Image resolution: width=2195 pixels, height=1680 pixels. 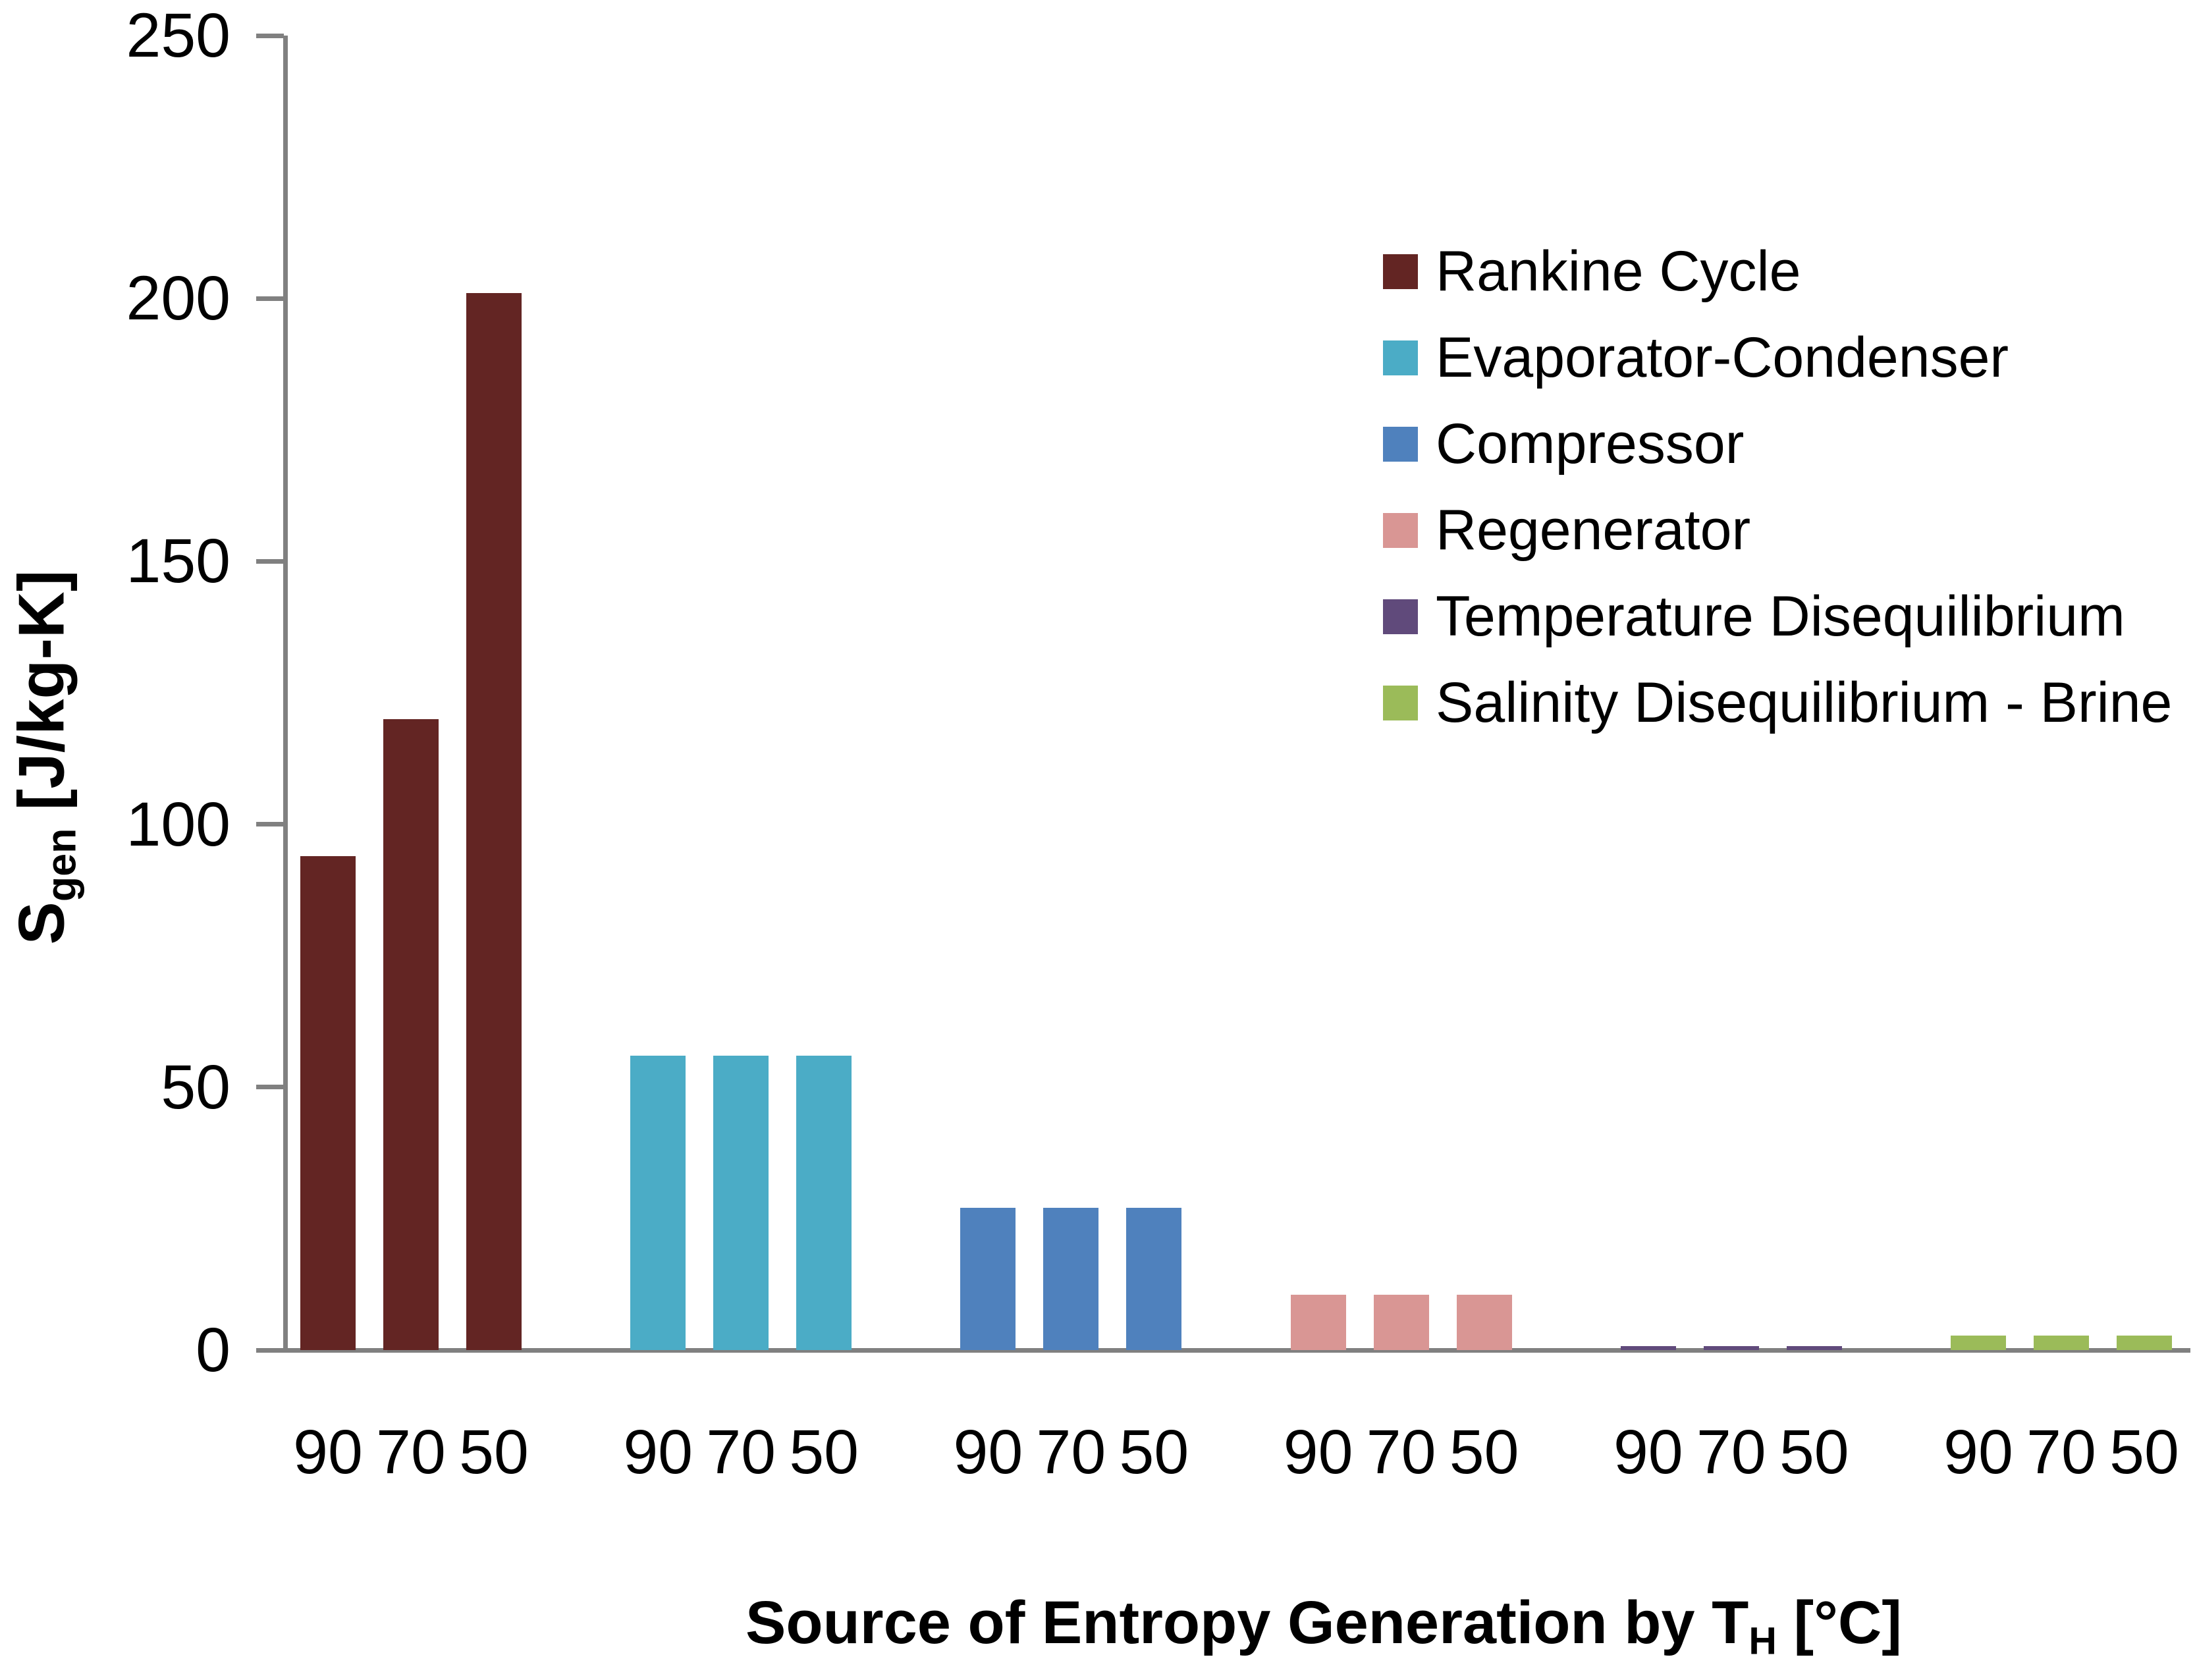 What do you see at coordinates (1247, 1622) in the screenshot?
I see `x-axis-title-main: Source of Entropy Generation by T` at bounding box center [1247, 1622].